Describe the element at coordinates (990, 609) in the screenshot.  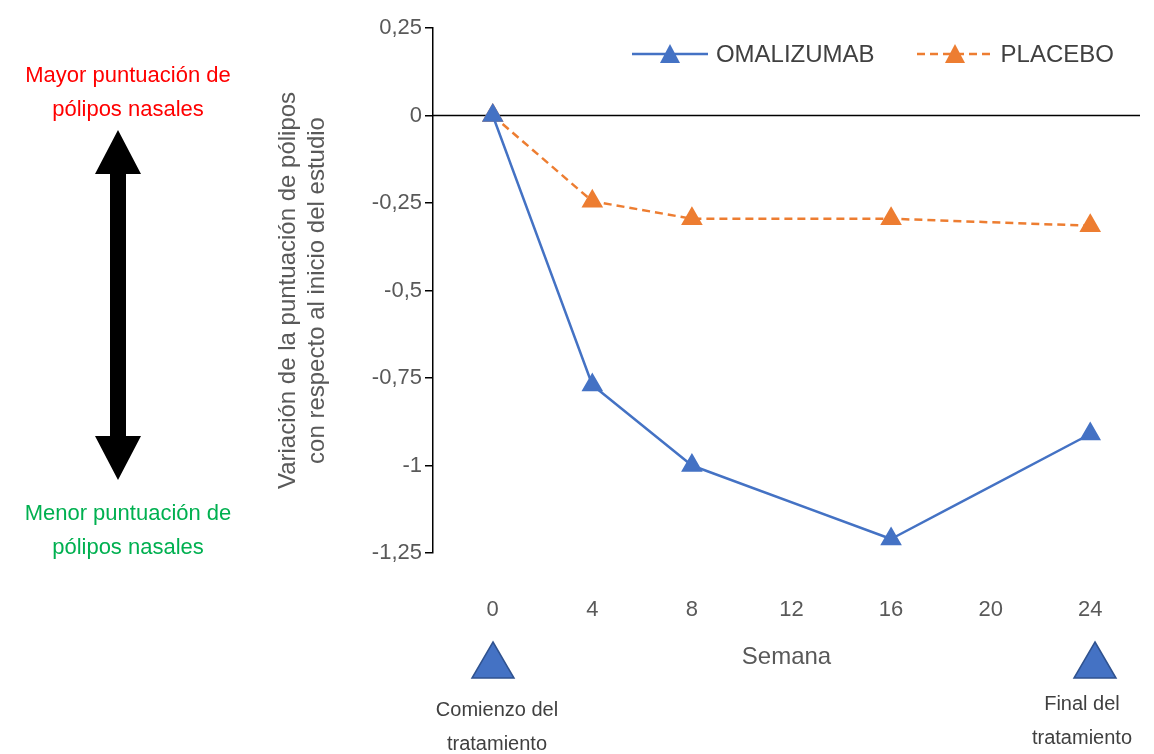
I see `x-tick-label: 20` at that location.